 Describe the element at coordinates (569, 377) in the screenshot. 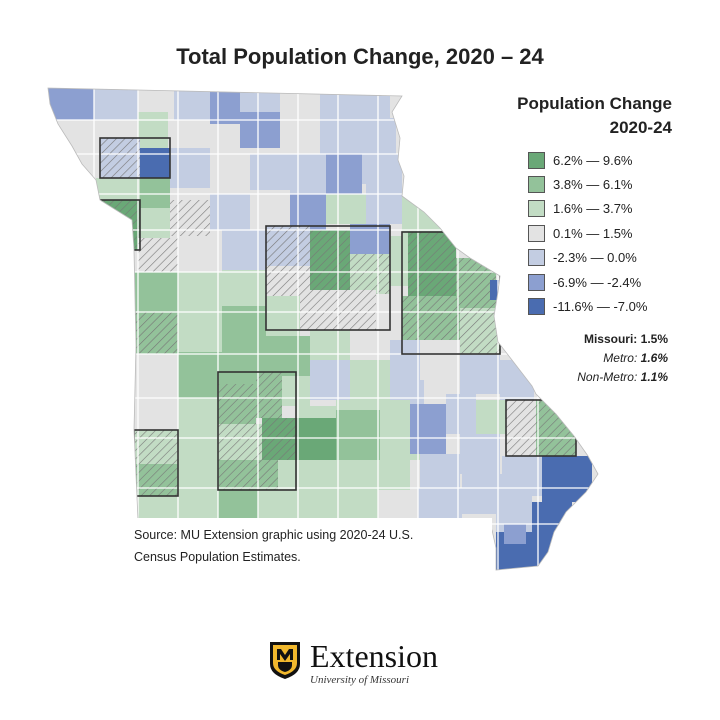

I see `stat-nonmetro: Non-Metro: 1.1%` at that location.